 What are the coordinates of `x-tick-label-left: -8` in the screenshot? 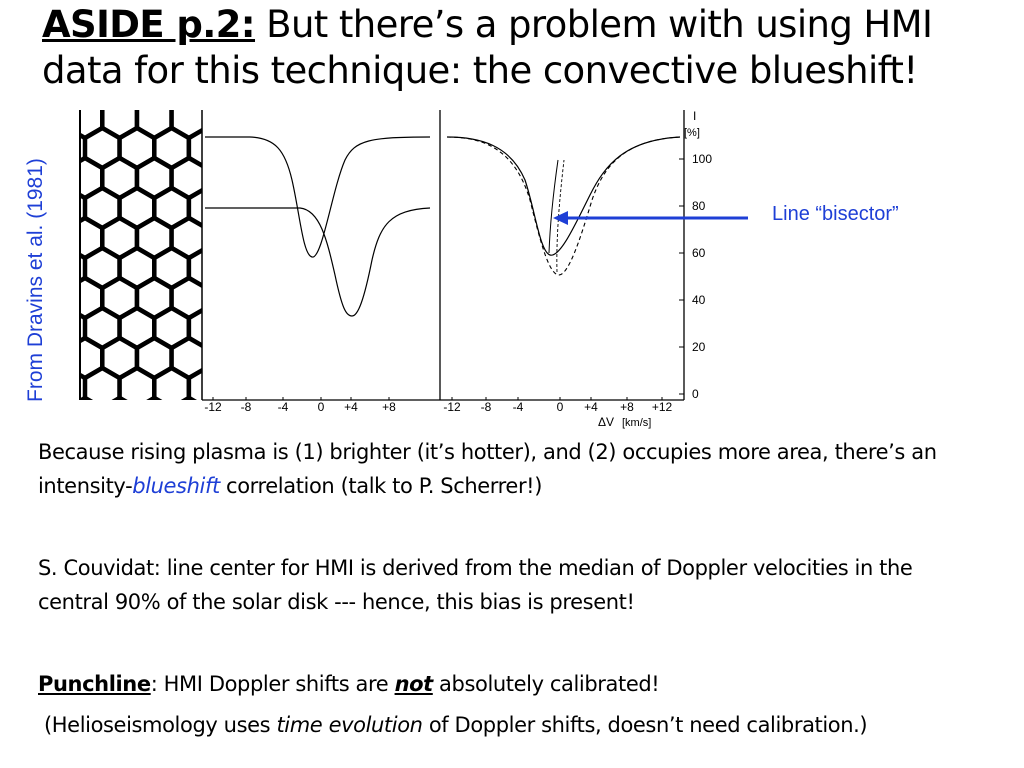 It's located at (246, 407).